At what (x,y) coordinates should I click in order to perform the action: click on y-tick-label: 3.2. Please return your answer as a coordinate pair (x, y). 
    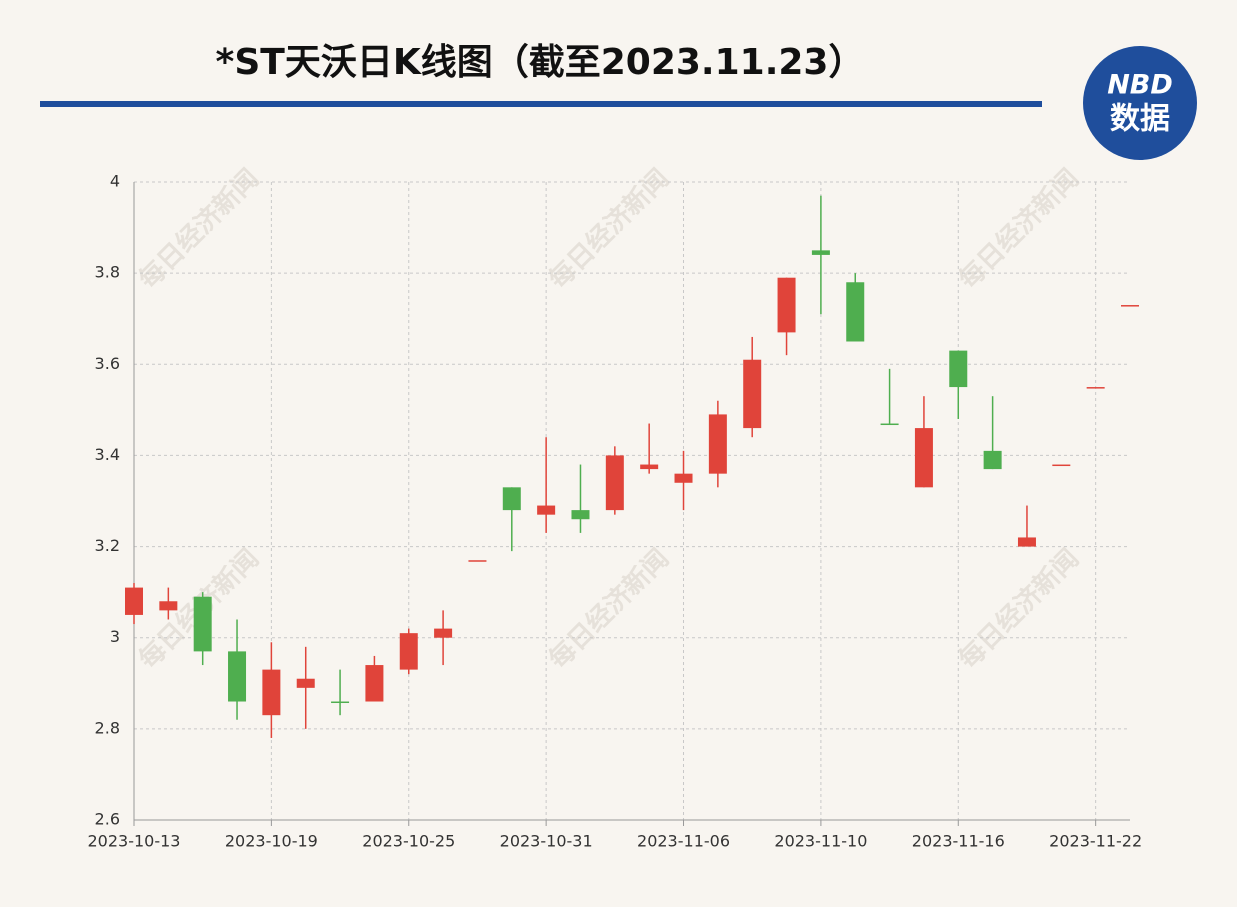
    Looking at the image, I should click on (107, 545).